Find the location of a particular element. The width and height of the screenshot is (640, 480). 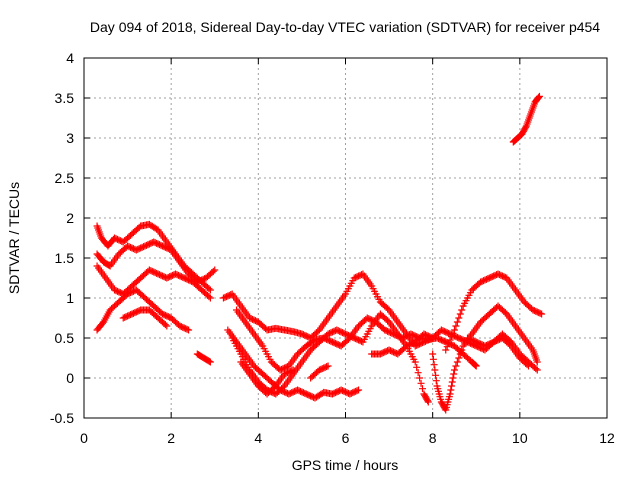

y-axis-title: SDTVAR / TECUs is located at coordinates (14, 238).